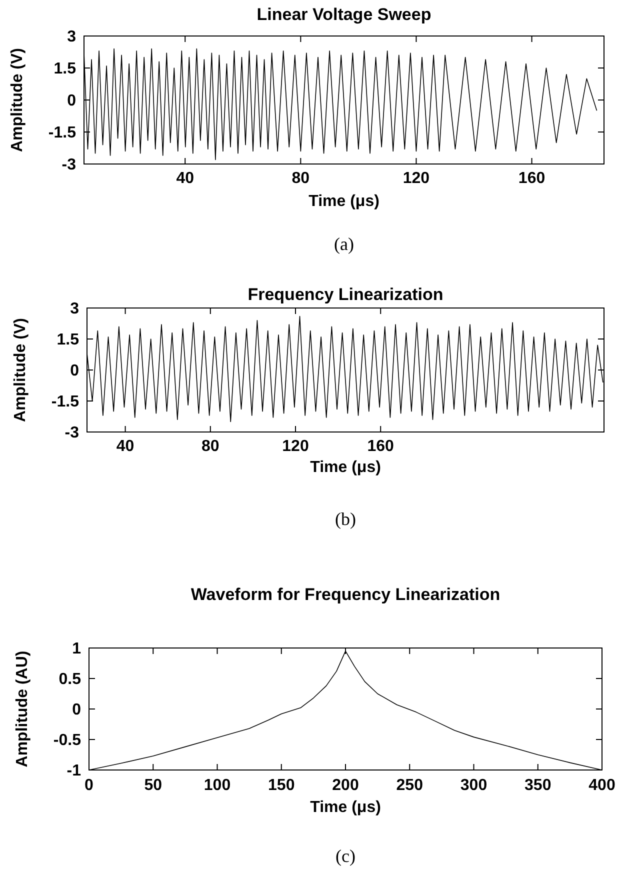  What do you see at coordinates (70, 679) in the screenshot?
I see `y-tick-label: 0.5` at bounding box center [70, 679].